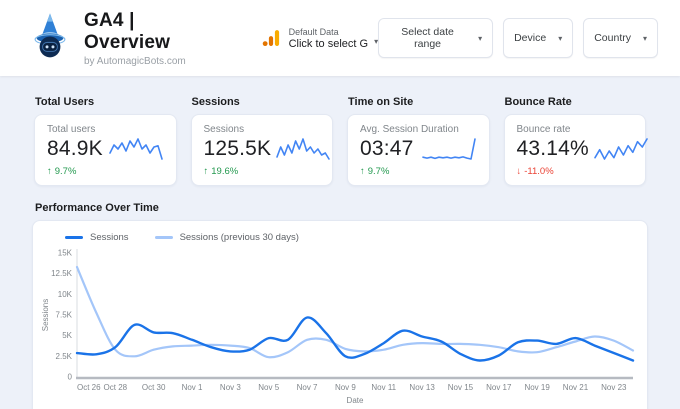 This screenshot has width=680, height=409. Describe the element at coordinates (418, 150) in the screenshot. I see `kpi-card-time-on-site: Avg. Session Duration 03:47 ↑ 9.7%` at that location.